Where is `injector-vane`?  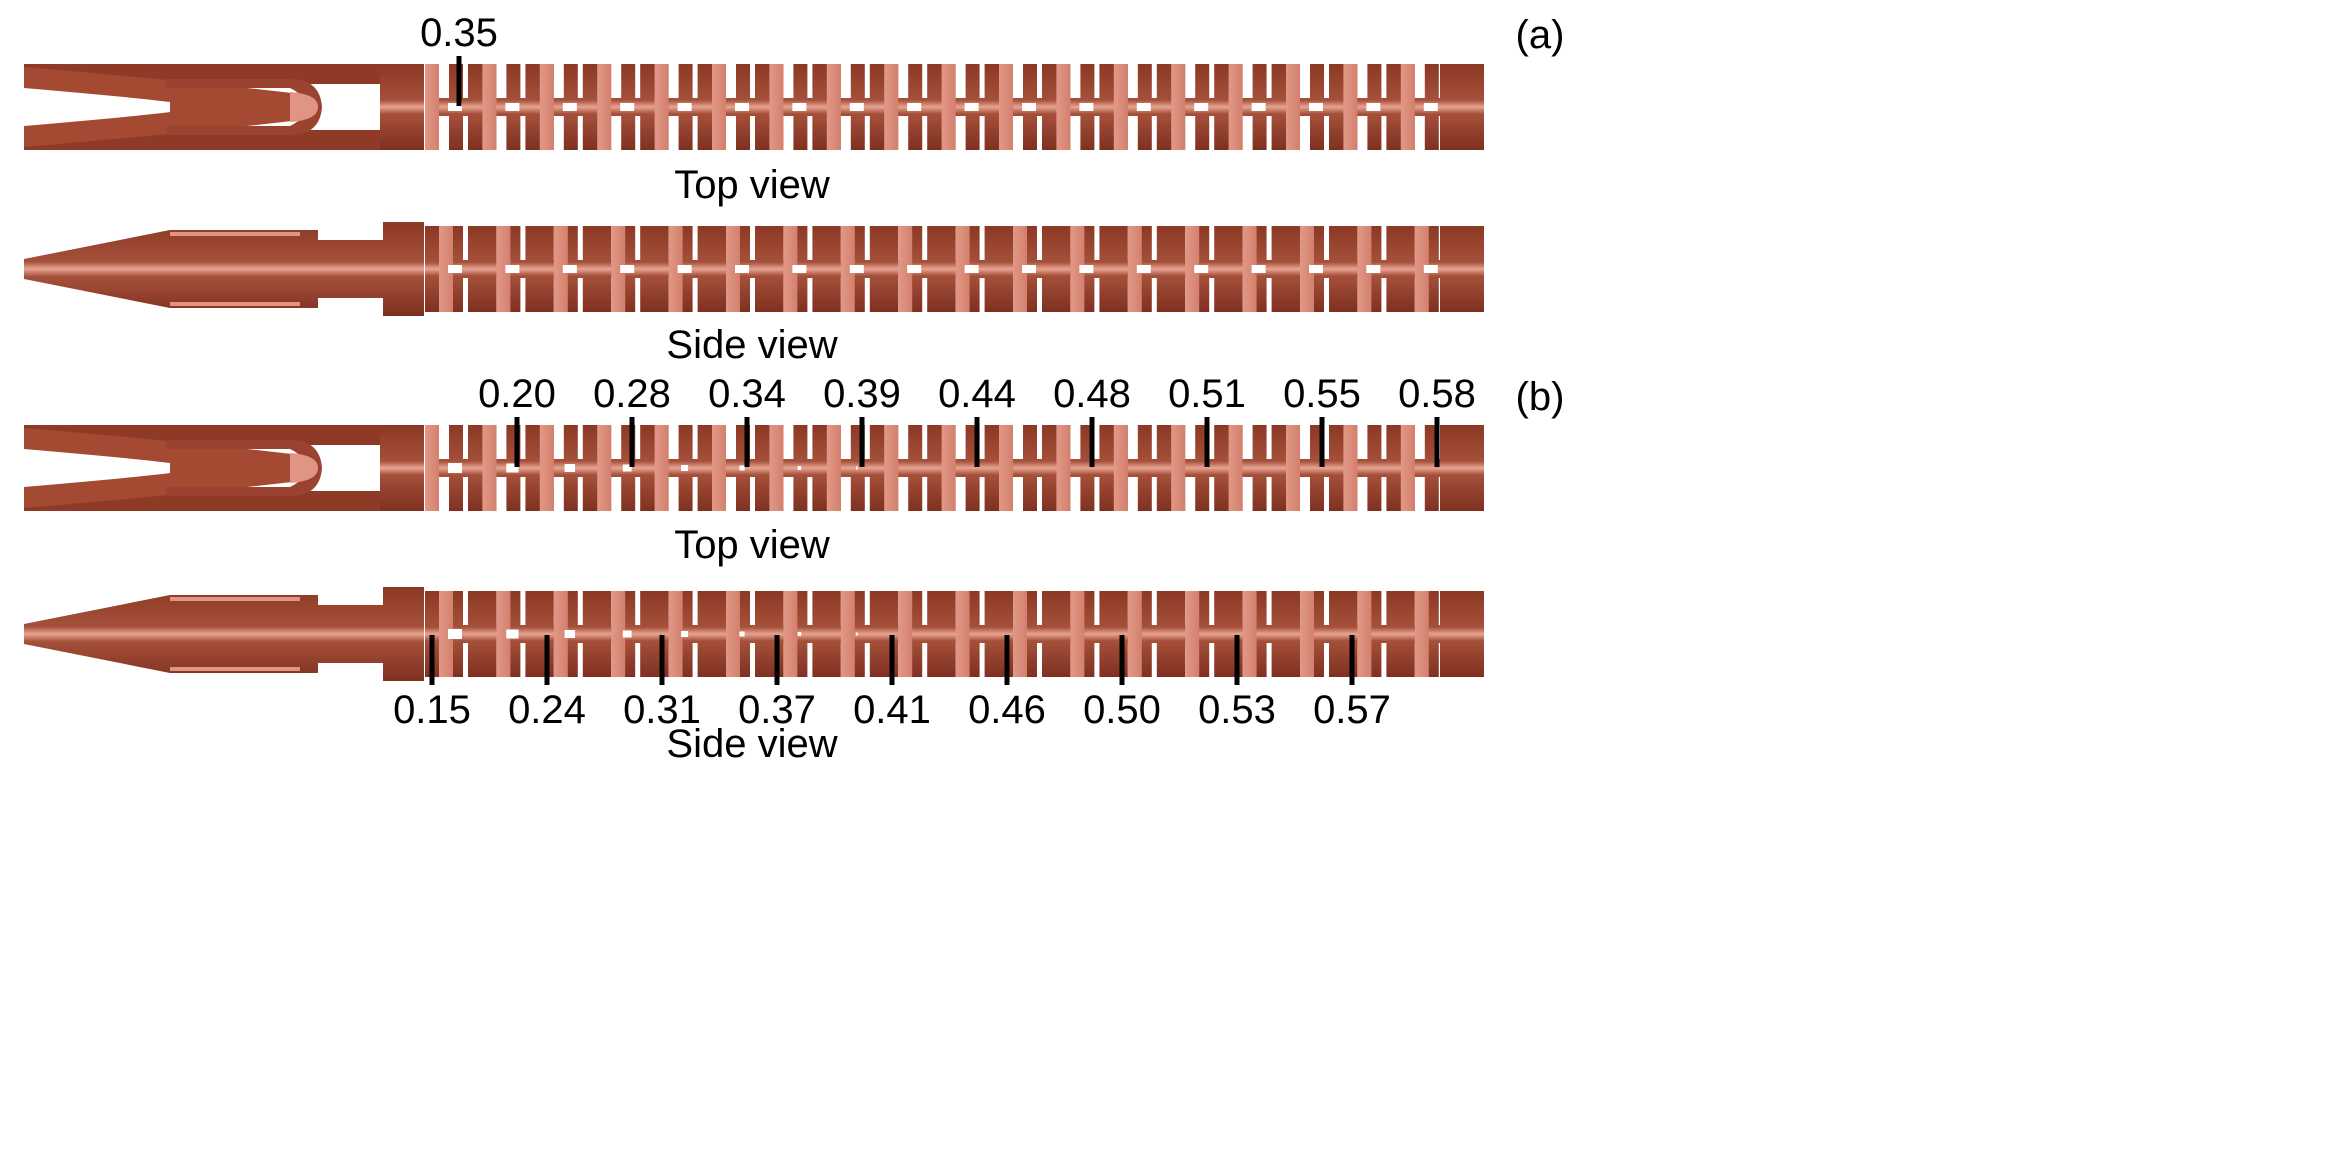
injector-vane is located at coordinates (169, 468).